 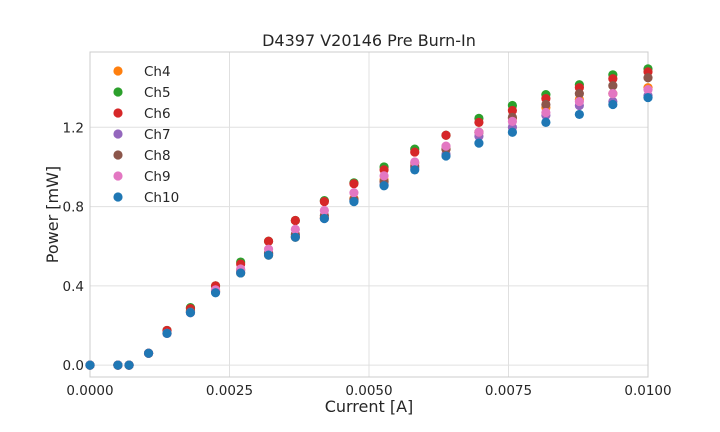 What do you see at coordinates (142, 72) in the screenshot?
I see `legend-item: Ch4` at bounding box center [142, 72].